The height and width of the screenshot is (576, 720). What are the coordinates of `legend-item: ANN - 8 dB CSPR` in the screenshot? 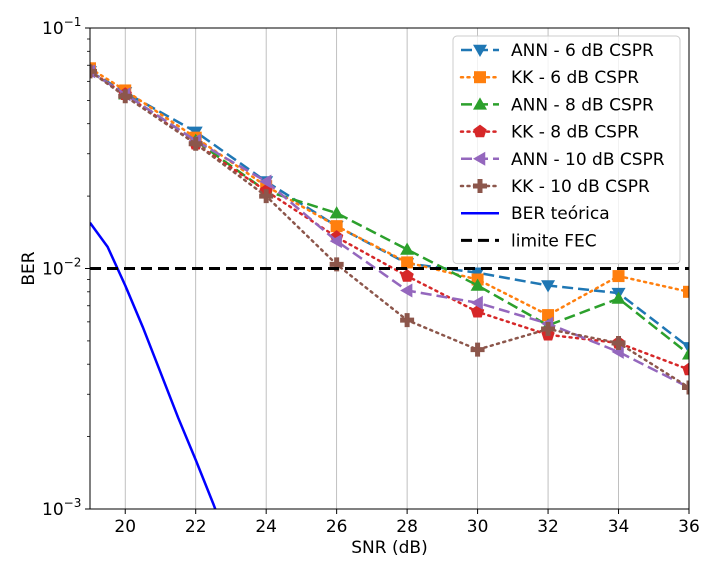 It's located at (557, 105).